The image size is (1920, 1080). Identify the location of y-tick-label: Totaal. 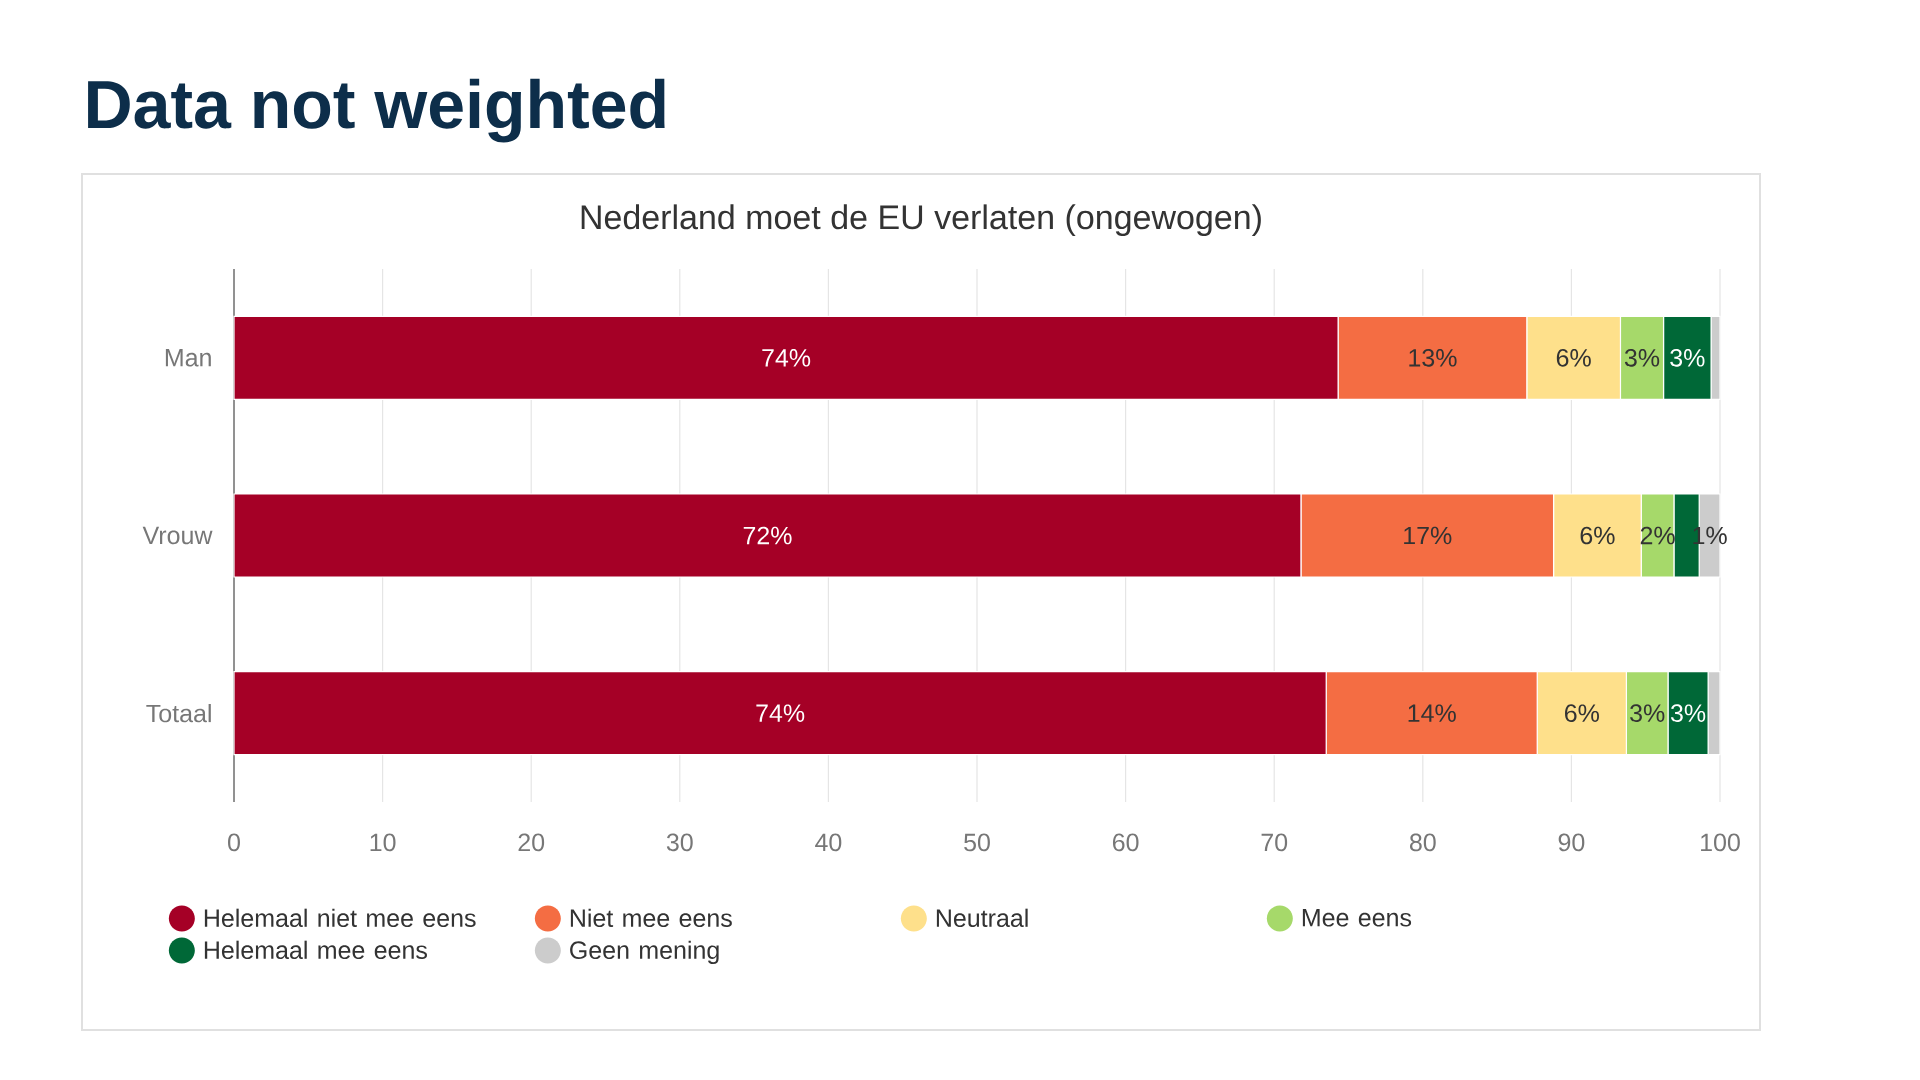
(178, 713).